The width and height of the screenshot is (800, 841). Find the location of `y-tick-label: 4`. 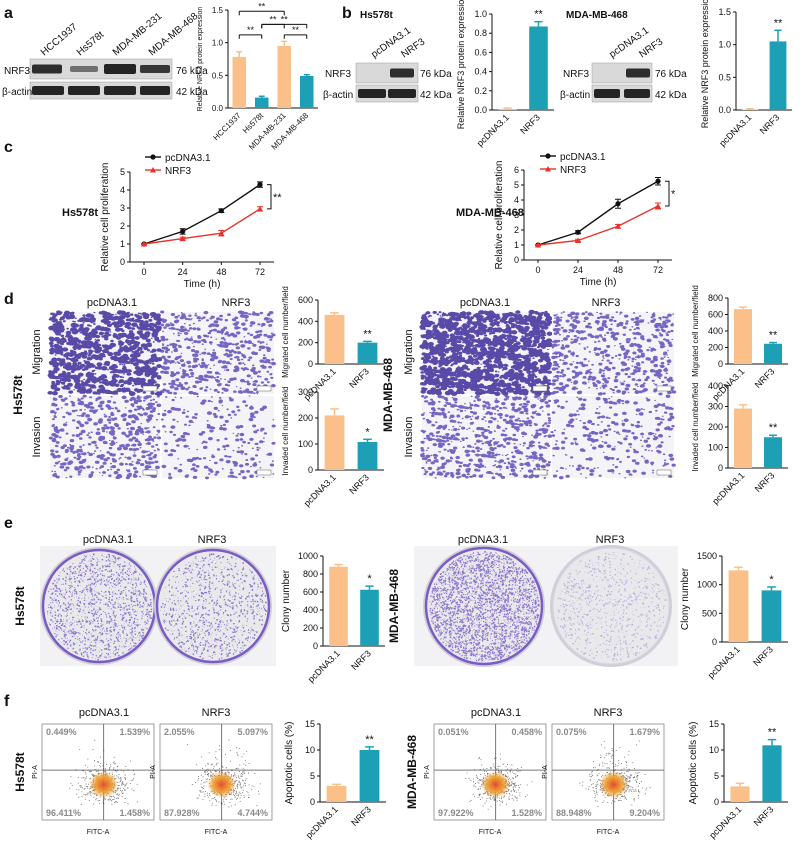

y-tick-label: 4 is located at coordinates (516, 200).